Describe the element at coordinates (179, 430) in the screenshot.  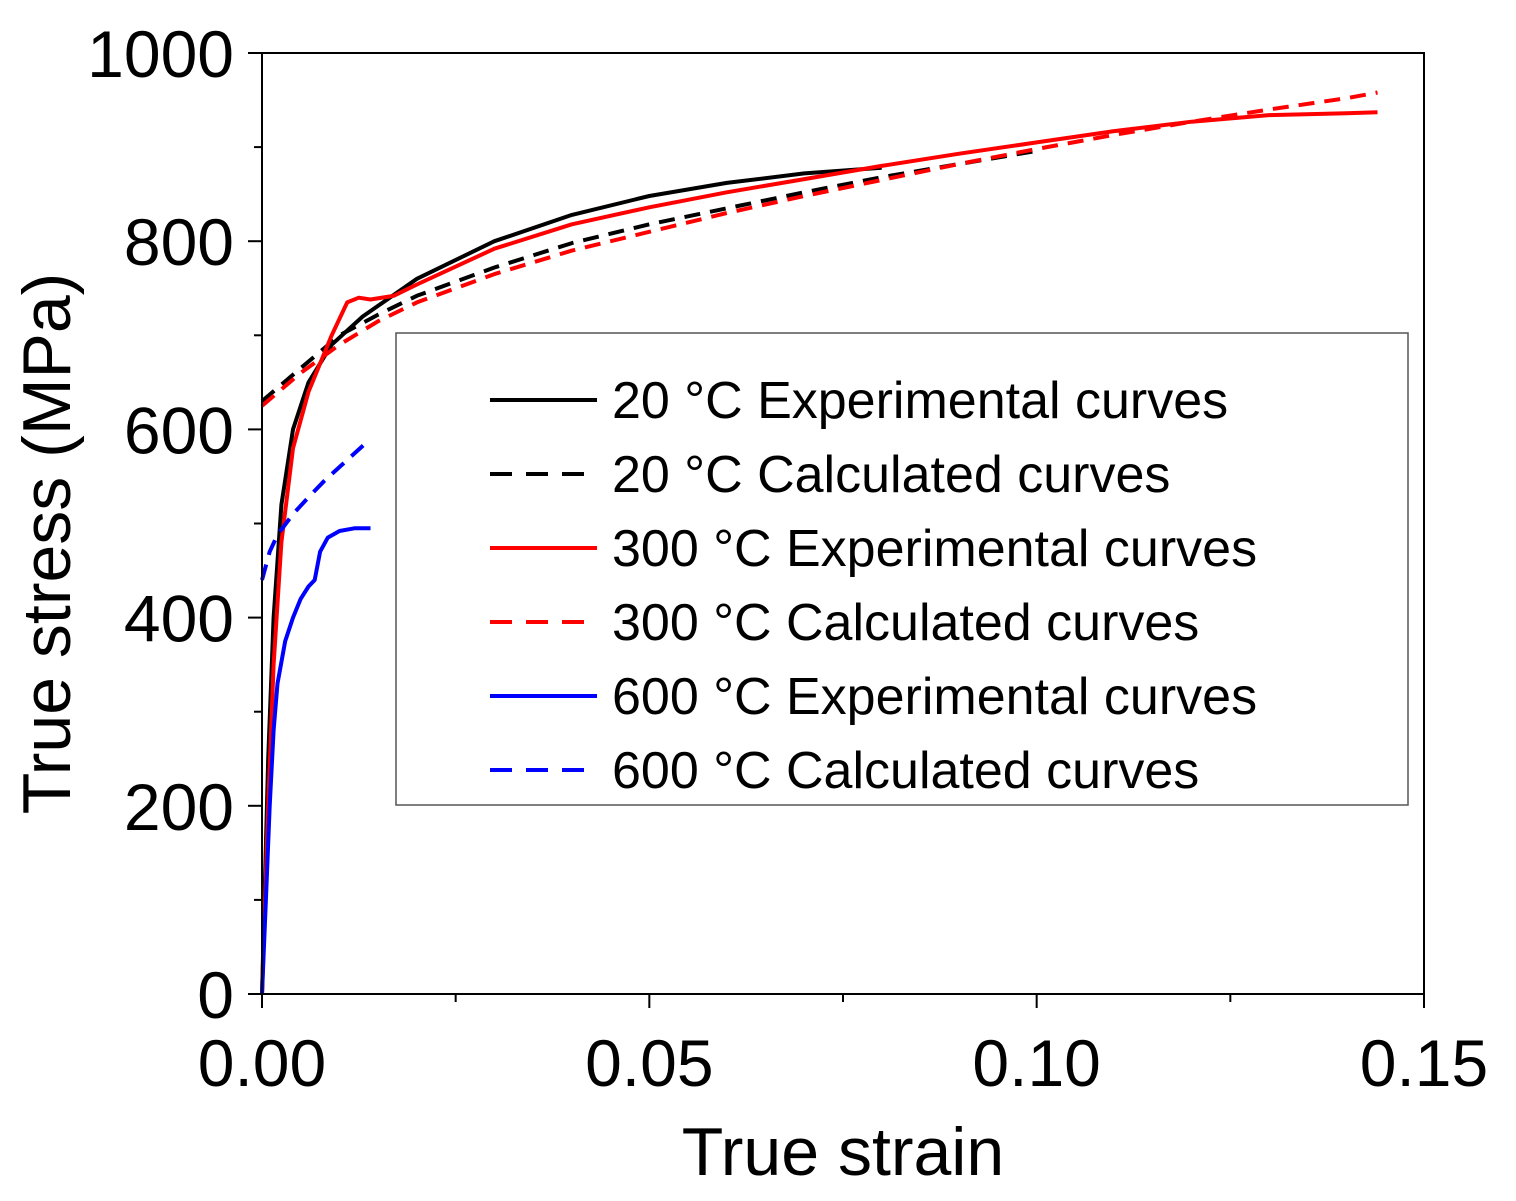
I see `y-tick-label: 600` at that location.